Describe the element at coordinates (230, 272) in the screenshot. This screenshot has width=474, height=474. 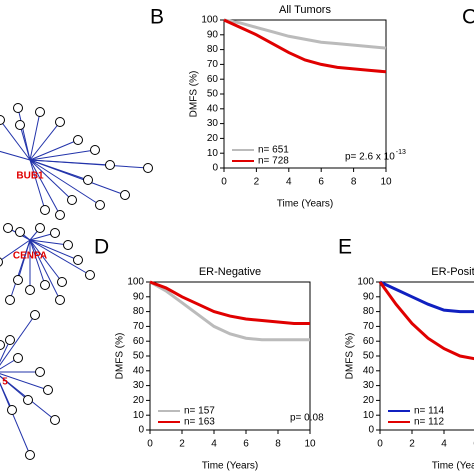
I see `chart-title: ER-Negative` at that location.